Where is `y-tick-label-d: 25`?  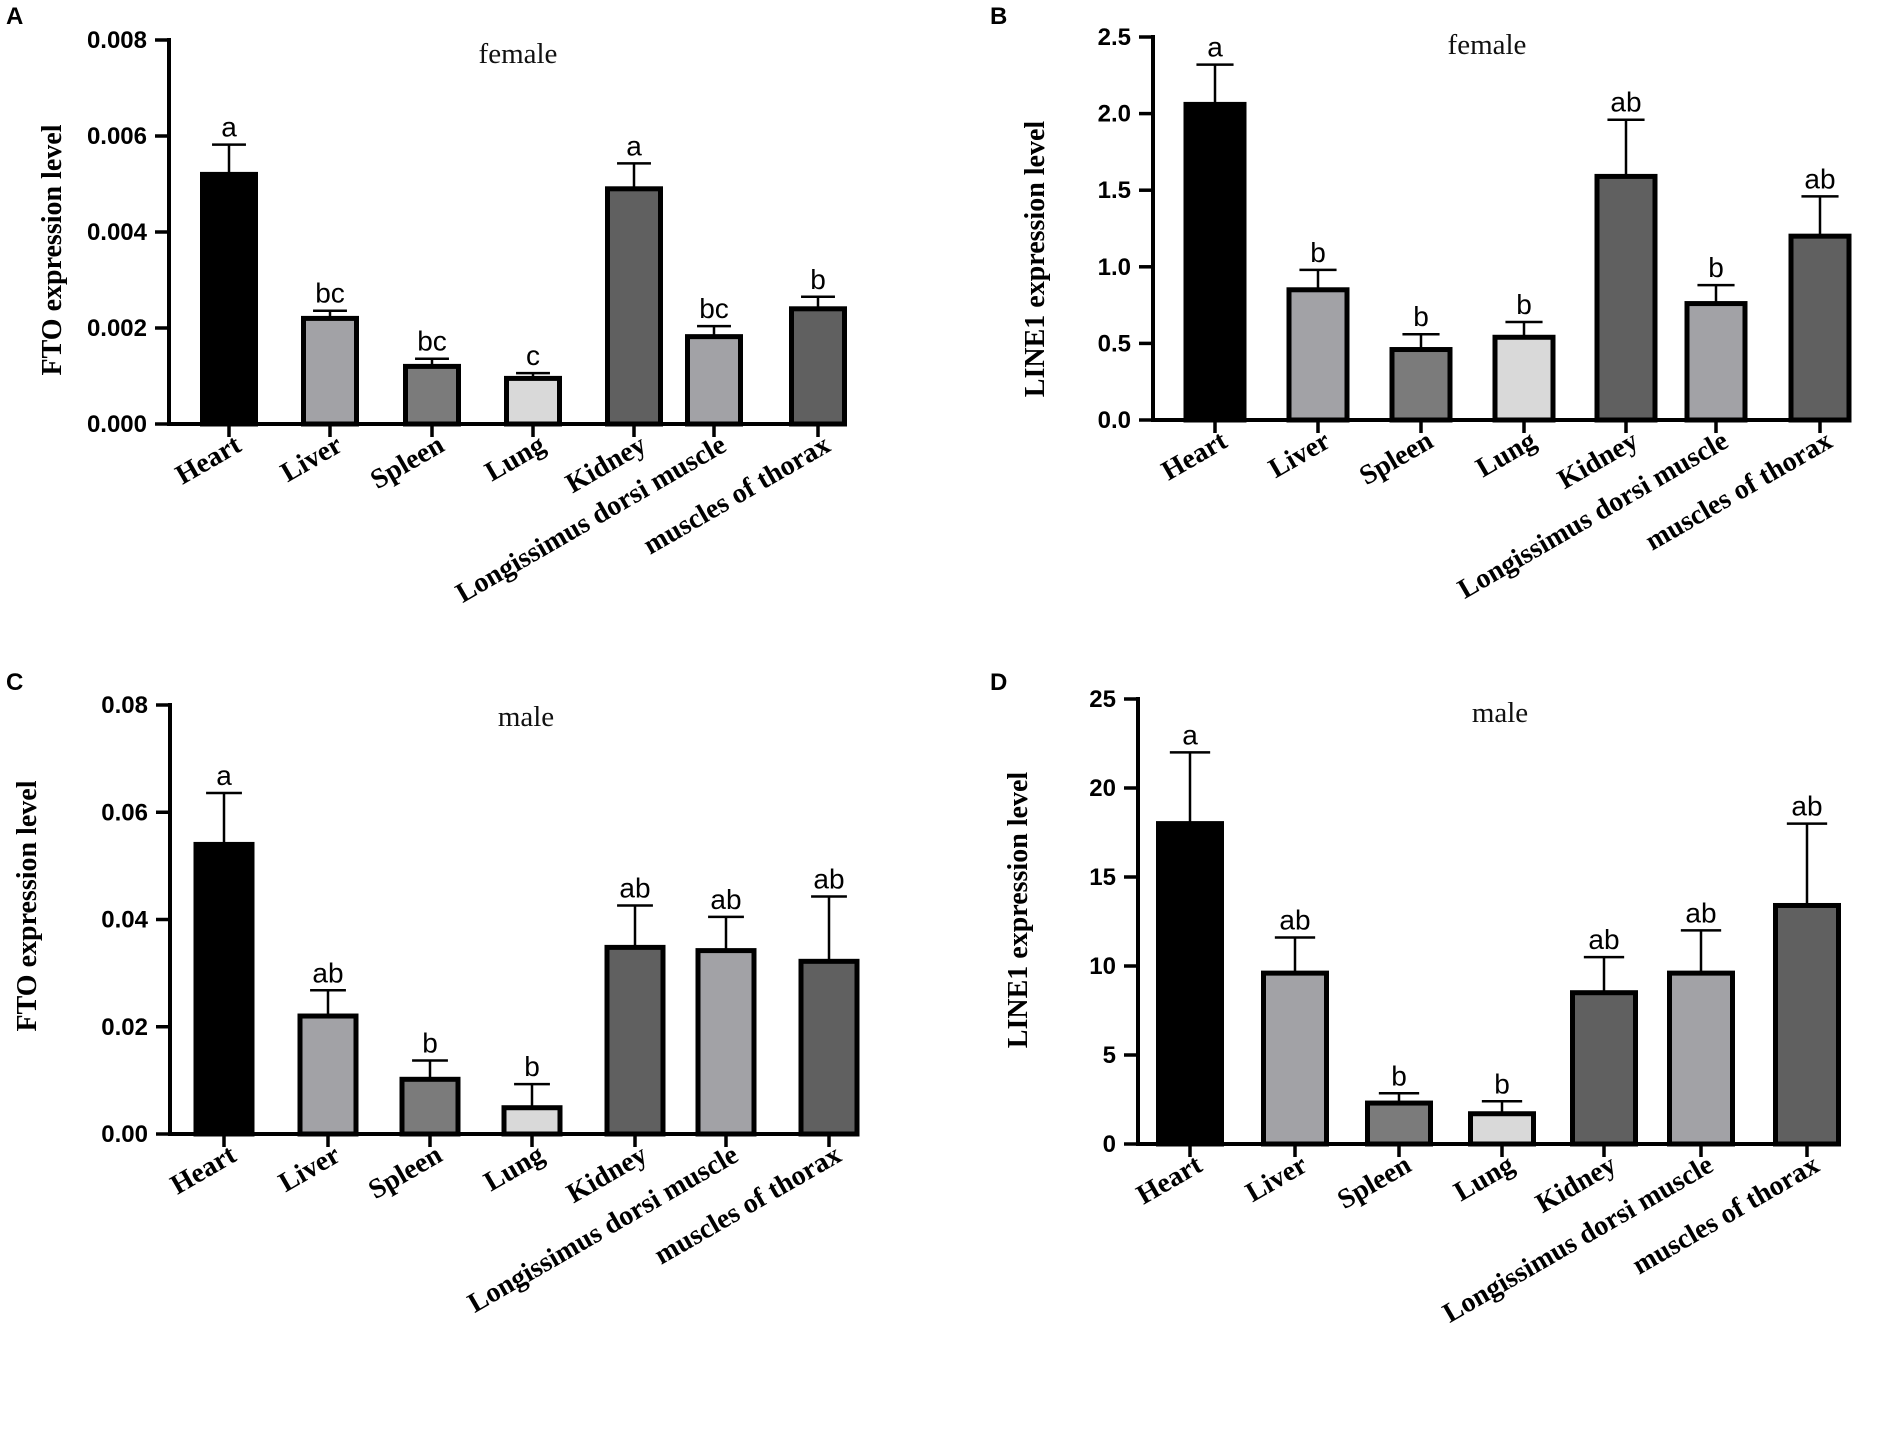
y-tick-label-d: 25 is located at coordinates (1102, 699).